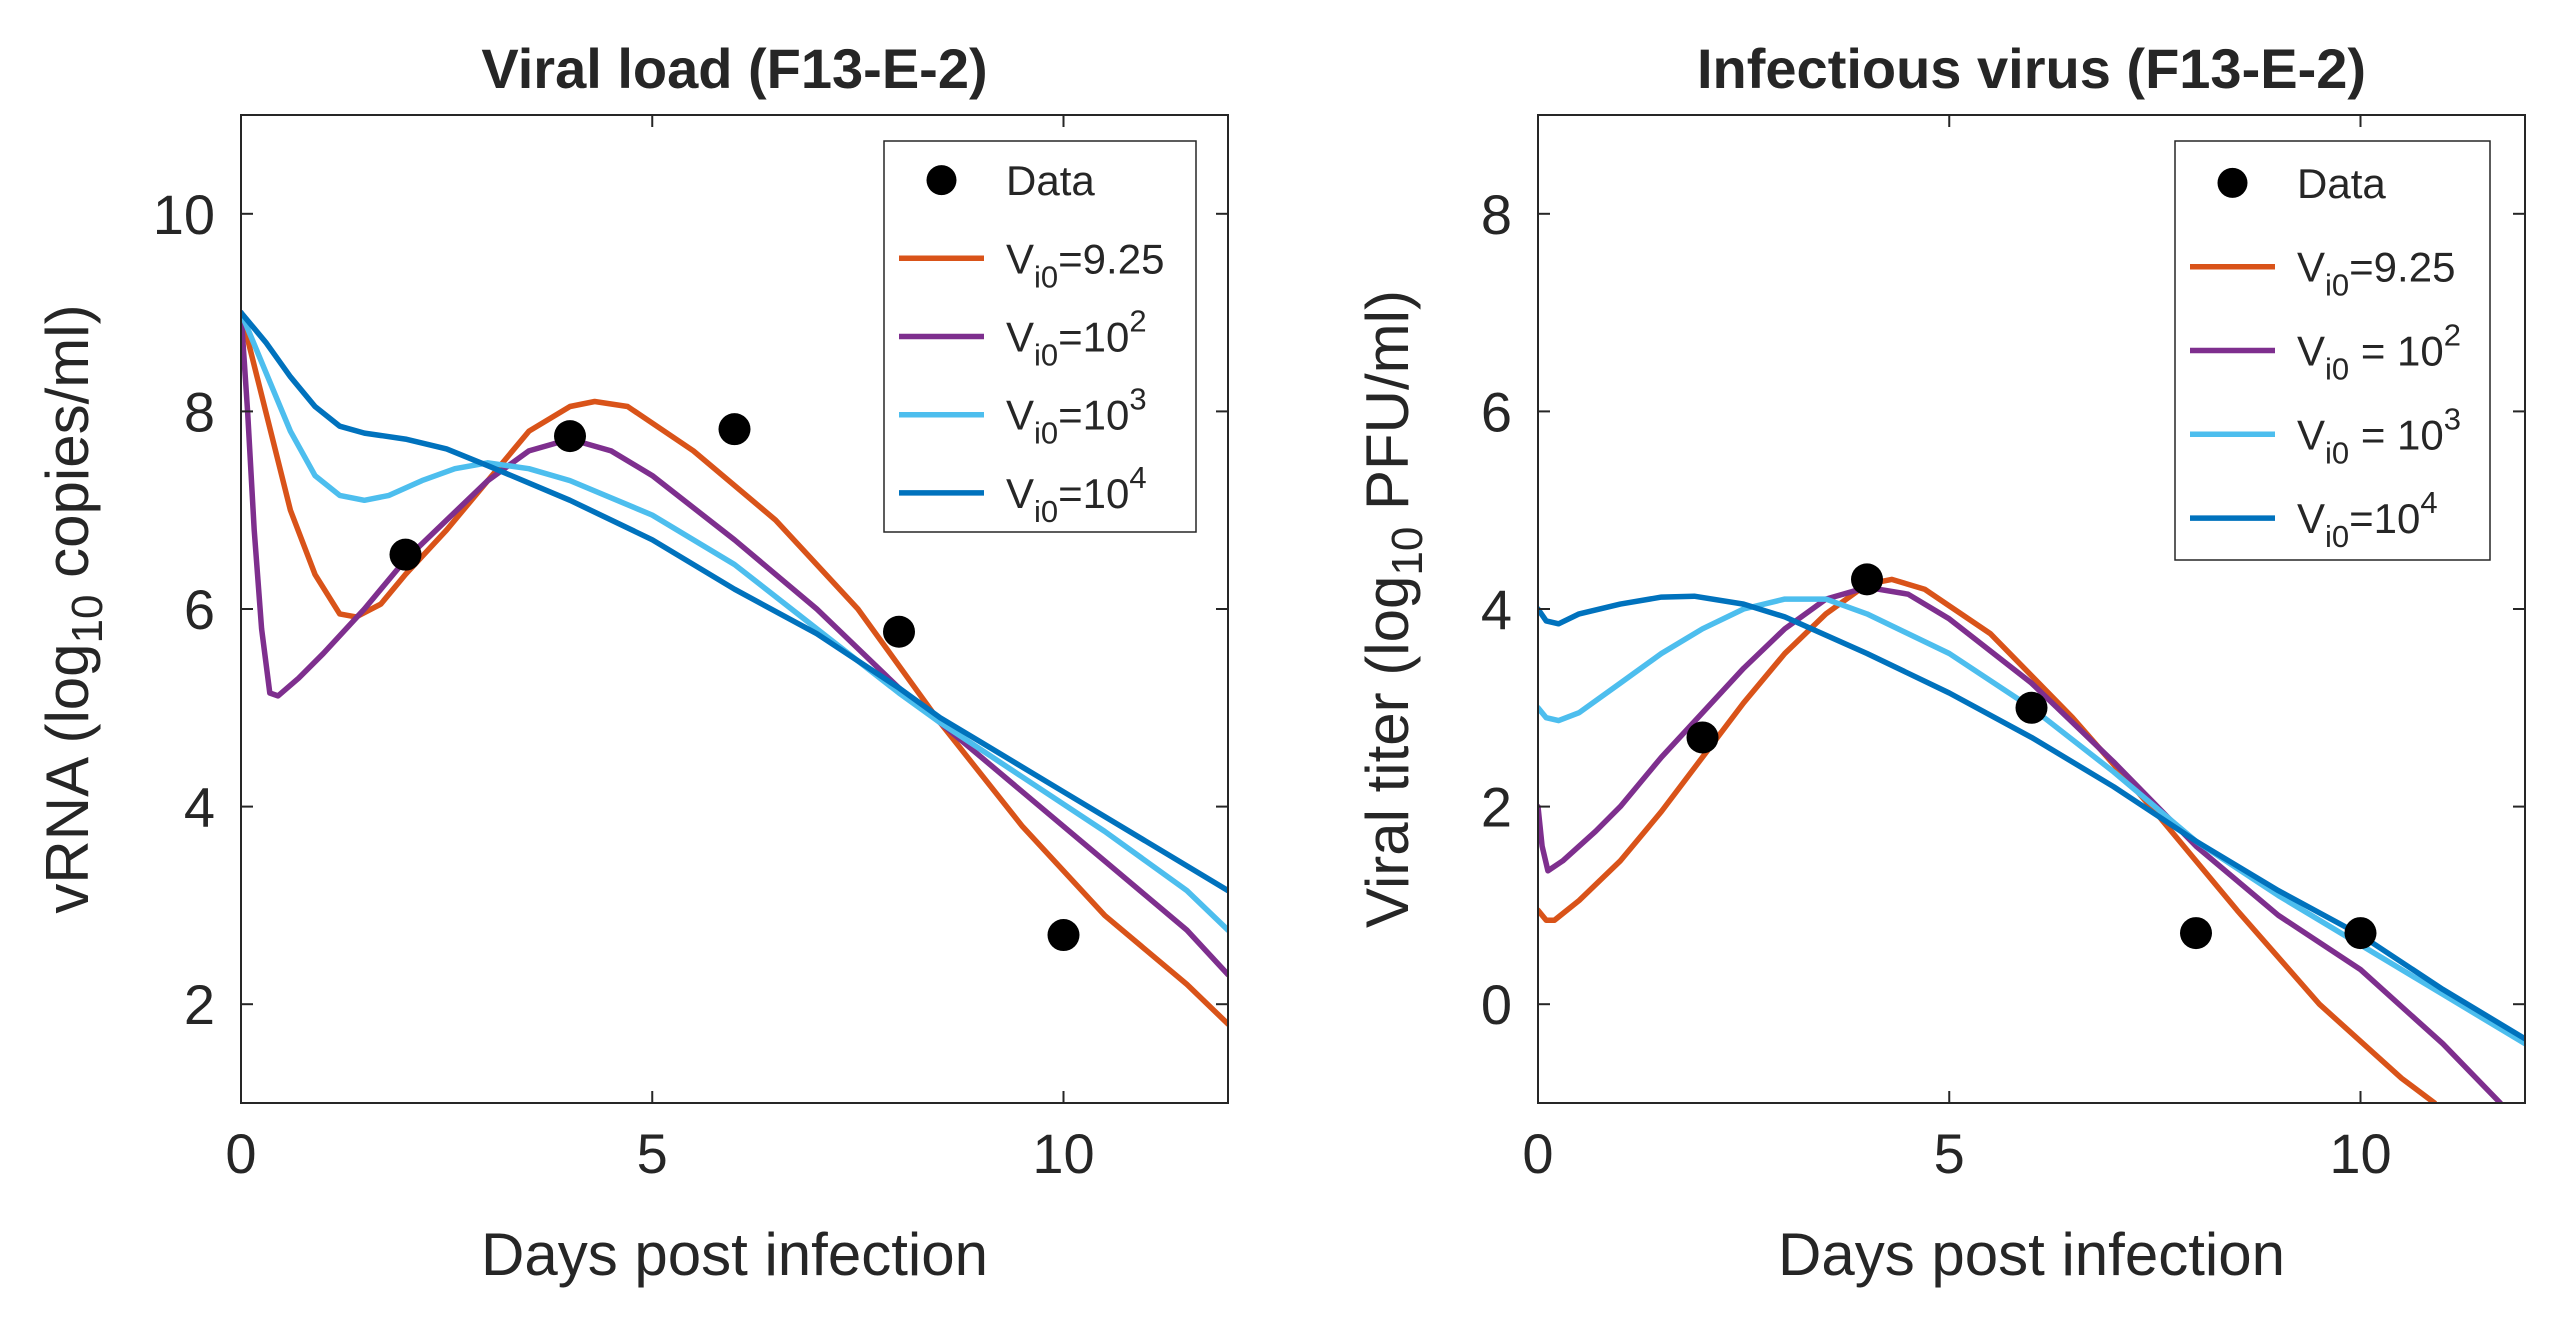 This screenshot has width=2560, height=1321. What do you see at coordinates (2031, 68) in the screenshot?
I see `chart-title: Infectious virus (F13-E-2)` at bounding box center [2031, 68].